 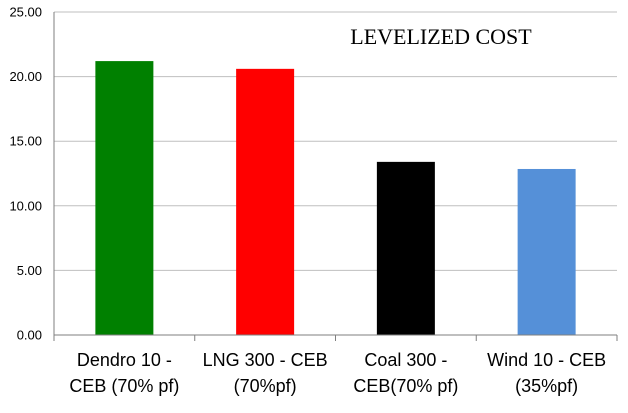 I want to click on x-tick-label: Coal 300 -, so click(x=405, y=360).